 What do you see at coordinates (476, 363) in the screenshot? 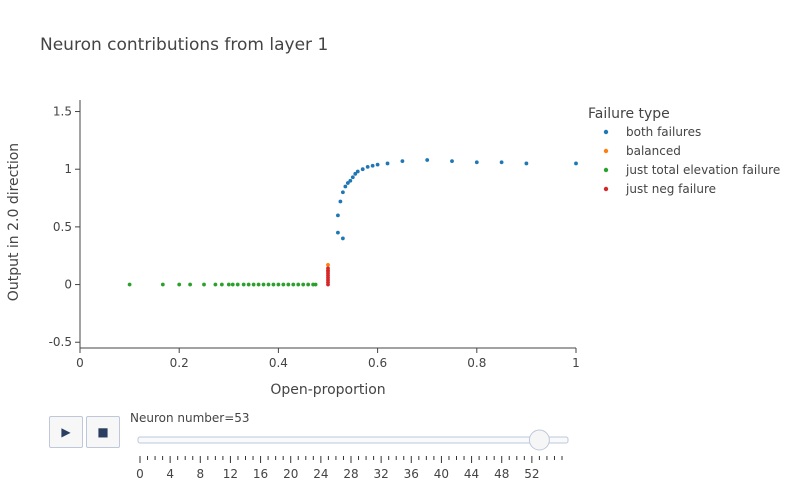
I see `x-tick-label: 0.8` at bounding box center [476, 363].